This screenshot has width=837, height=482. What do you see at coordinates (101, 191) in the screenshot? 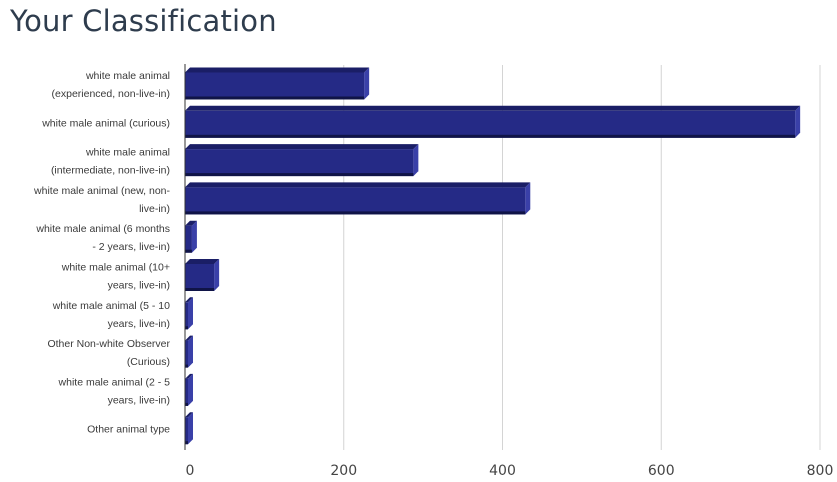
I see `category-label-line: white male animal (new, non-` at bounding box center [101, 191].